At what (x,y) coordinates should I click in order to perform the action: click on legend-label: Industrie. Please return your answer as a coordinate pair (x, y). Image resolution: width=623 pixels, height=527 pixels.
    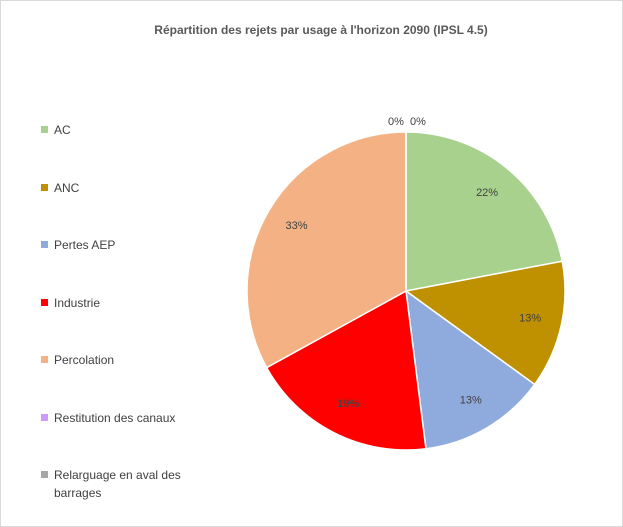
    Looking at the image, I should click on (77, 302).